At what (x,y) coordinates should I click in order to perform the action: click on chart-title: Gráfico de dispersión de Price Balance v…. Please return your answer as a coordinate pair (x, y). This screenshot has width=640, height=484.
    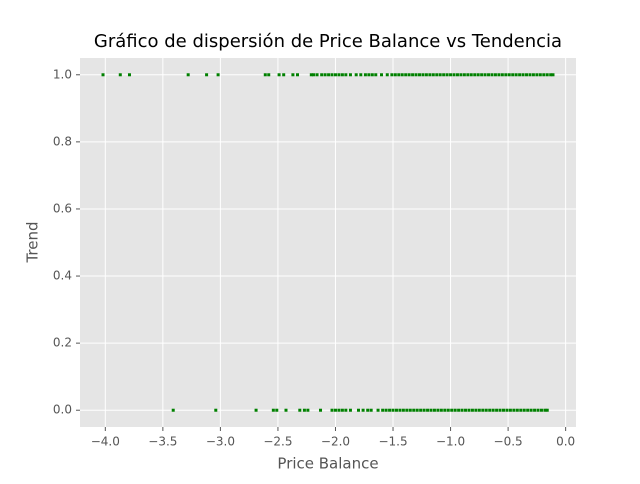
    Looking at the image, I should click on (328, 41).